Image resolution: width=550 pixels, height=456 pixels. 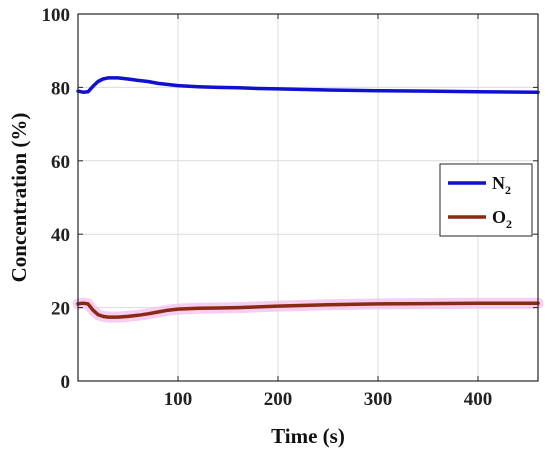 I want to click on series-1-line, so click(x=308, y=310).